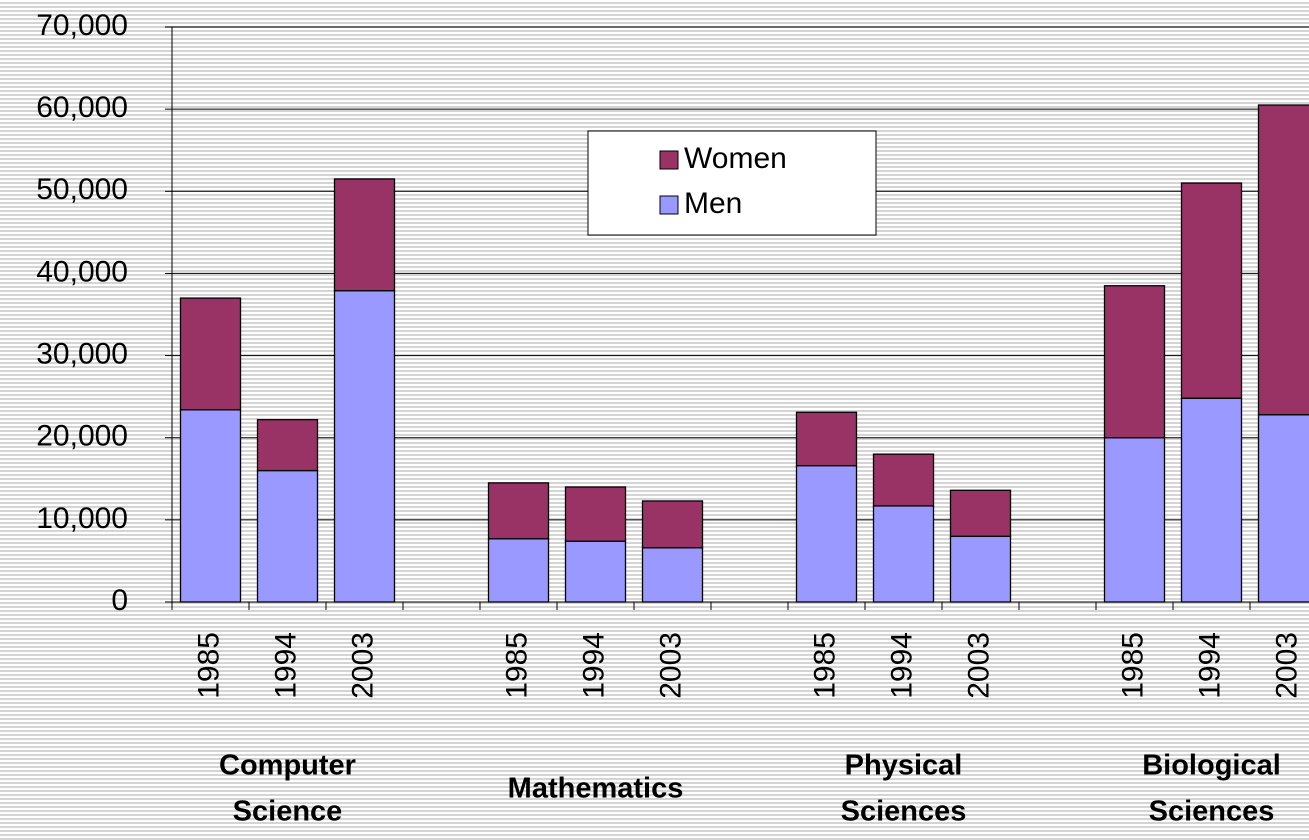 This screenshot has height=840, width=1309. I want to click on legend-label: Men, so click(713, 203).